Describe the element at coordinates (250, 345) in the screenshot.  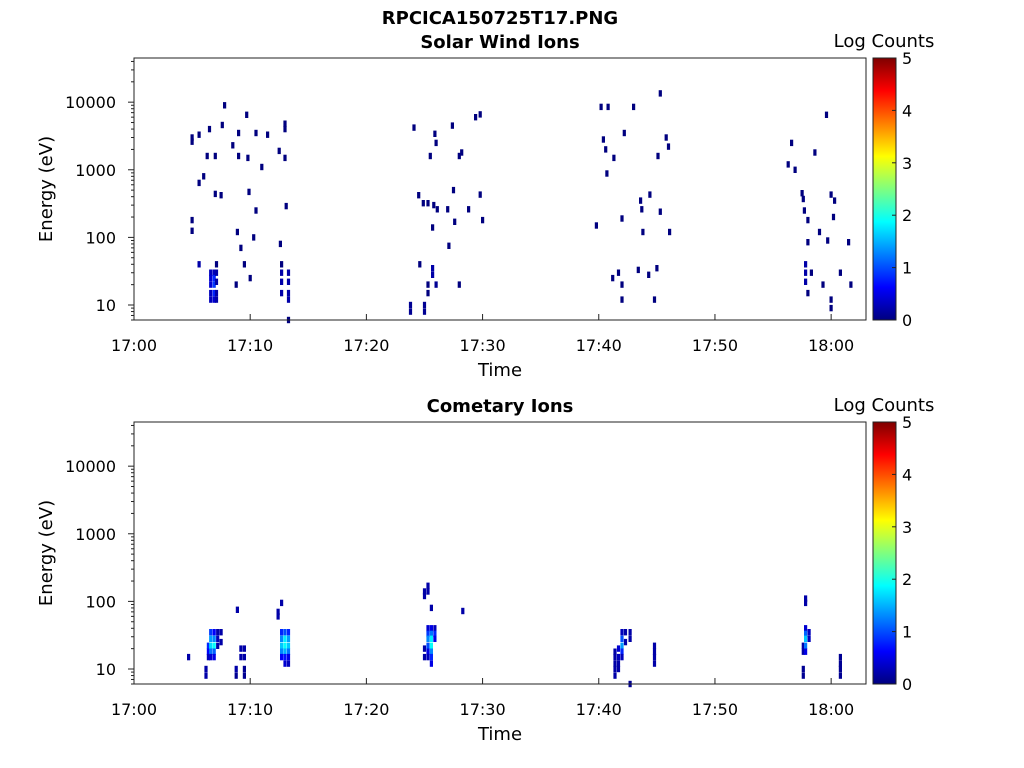
I see `x-tick-label: 17:10` at that location.